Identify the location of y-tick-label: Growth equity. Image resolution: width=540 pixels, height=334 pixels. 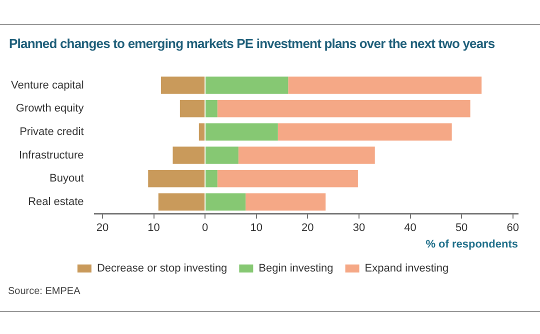
(50, 108).